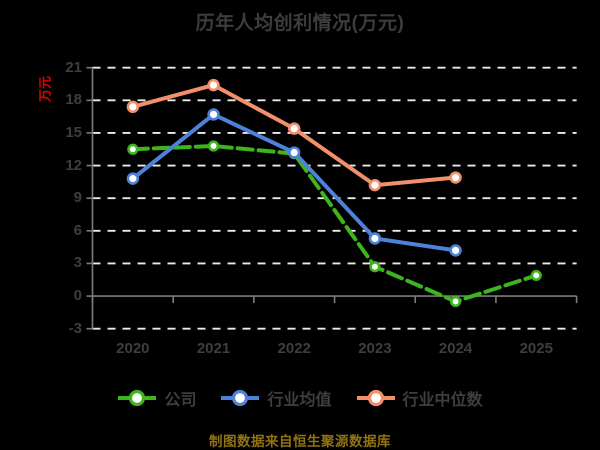 The image size is (600, 450). I want to click on point-industry-median-2024, so click(455, 177).